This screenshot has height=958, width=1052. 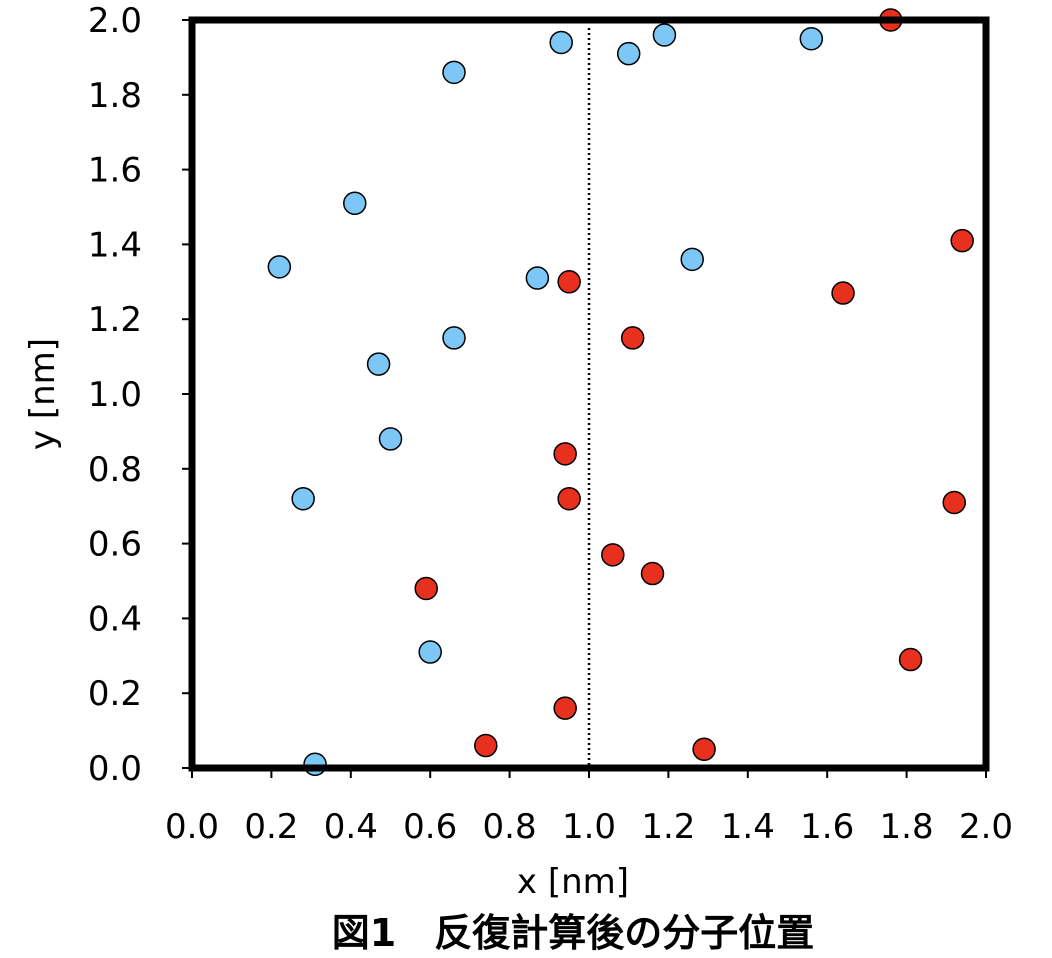 I want to click on y-tick-label: 0.0, so click(x=115, y=769).